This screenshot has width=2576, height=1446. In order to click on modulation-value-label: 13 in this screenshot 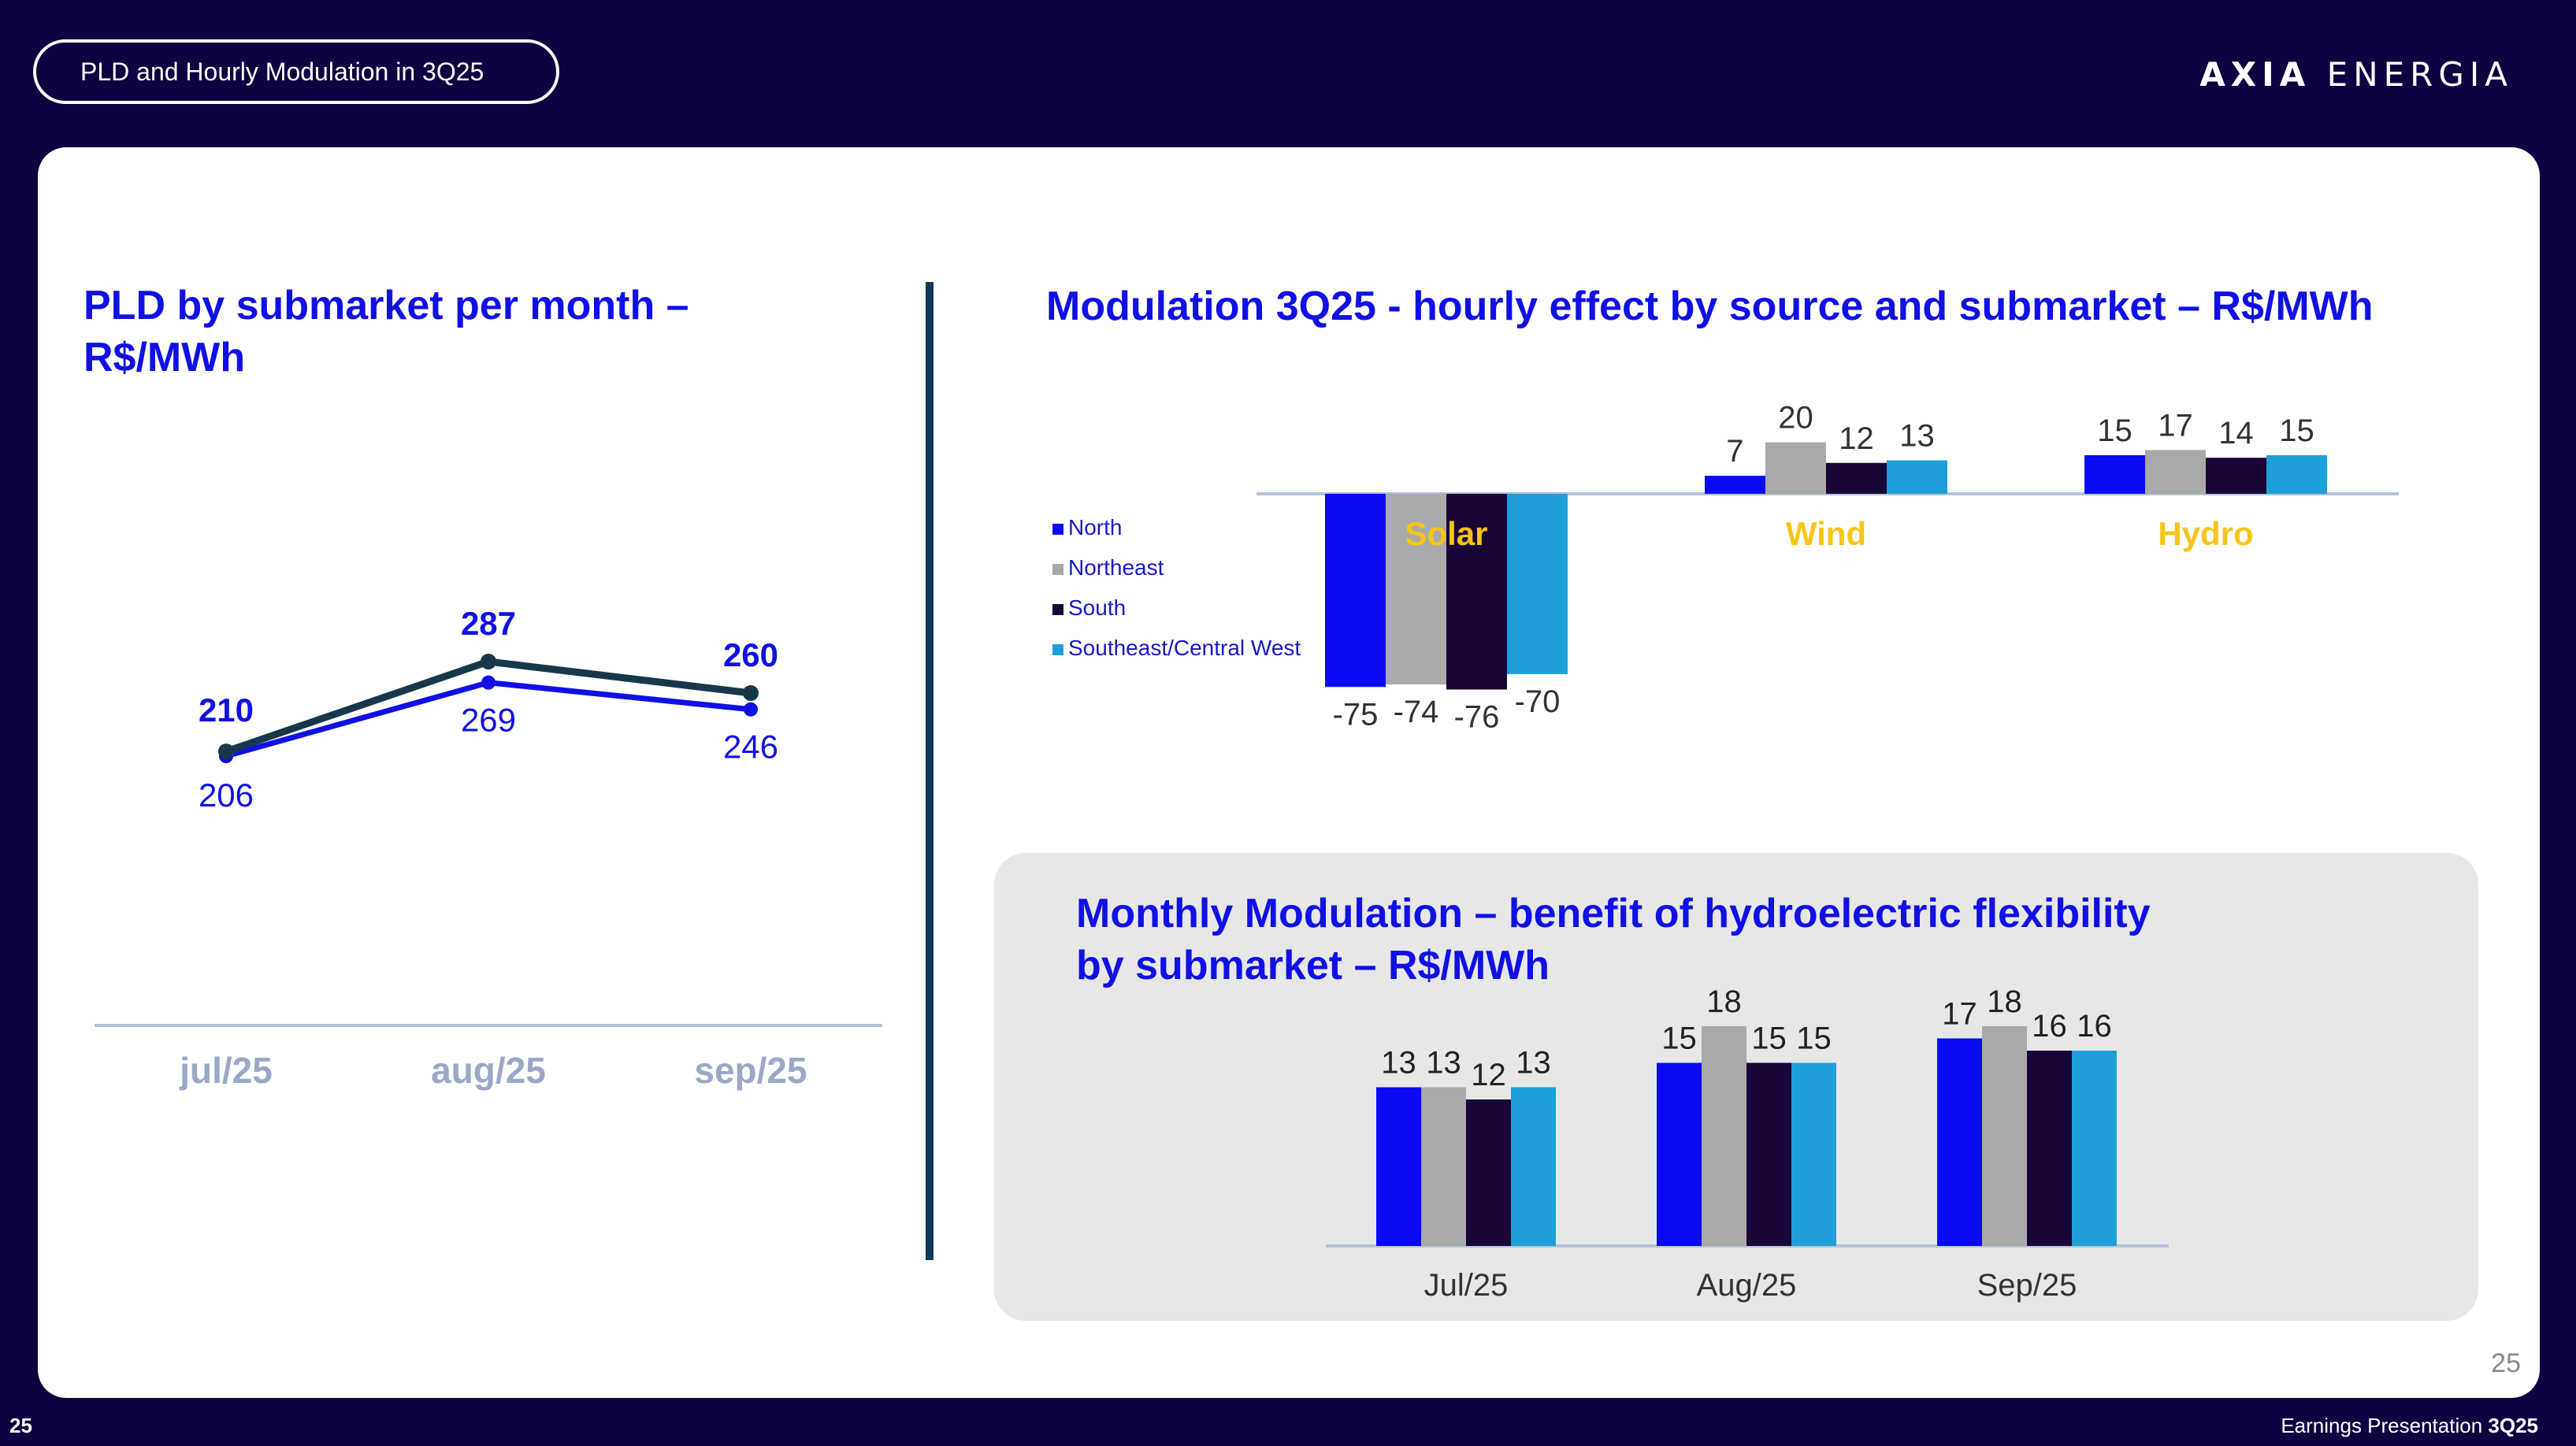, I will do `click(1917, 435)`.